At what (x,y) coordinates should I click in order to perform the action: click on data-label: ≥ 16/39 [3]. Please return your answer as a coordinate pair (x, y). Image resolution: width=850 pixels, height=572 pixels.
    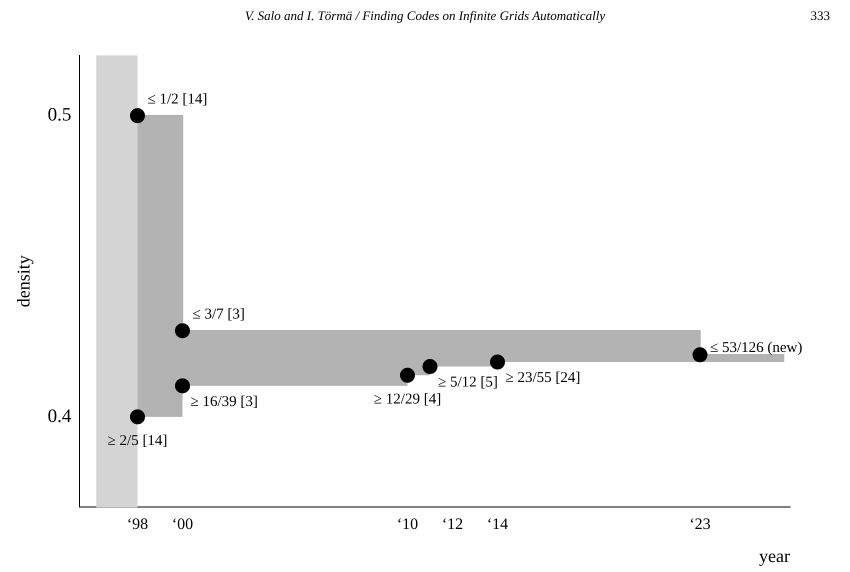
    Looking at the image, I should click on (224, 402).